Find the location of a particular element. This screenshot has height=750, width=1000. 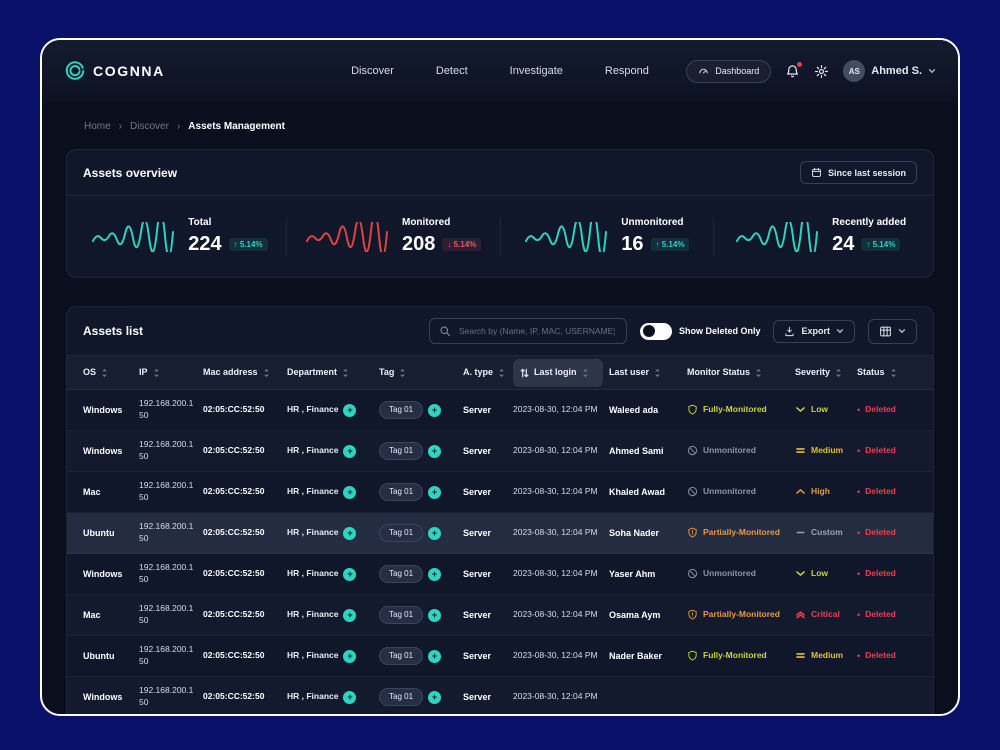

nav-item-investigate: Investigate is located at coordinates (536, 71).